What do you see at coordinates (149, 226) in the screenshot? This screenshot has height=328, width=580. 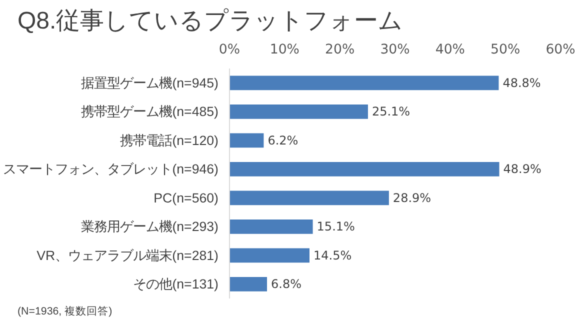 I see `y-tick-label: 業務用ゲーム機(n=293)` at bounding box center [149, 226].